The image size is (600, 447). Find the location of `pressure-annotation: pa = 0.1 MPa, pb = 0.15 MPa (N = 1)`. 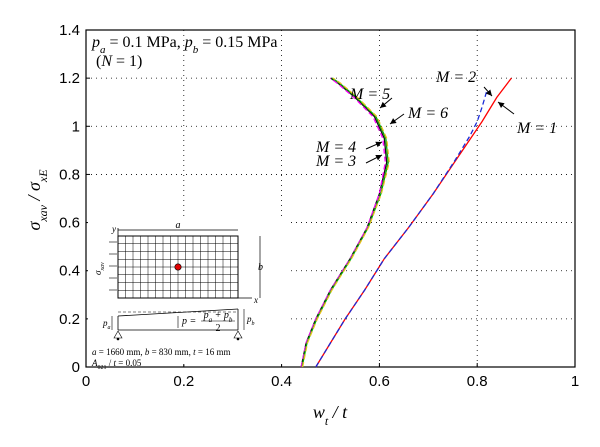

pressure-annotation: pa = 0.1 MPa, pb = 0.15 MPa (N = 1) is located at coordinates (184, 52).